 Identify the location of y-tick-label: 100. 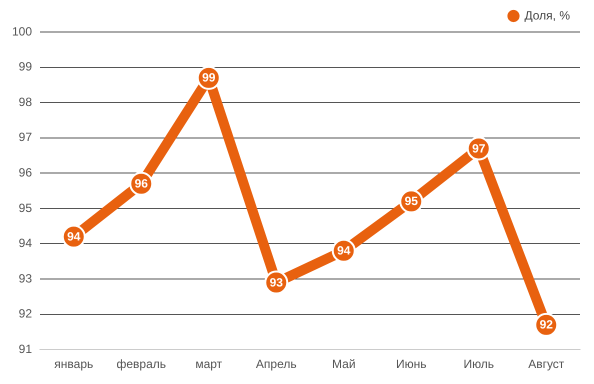
(22, 31).